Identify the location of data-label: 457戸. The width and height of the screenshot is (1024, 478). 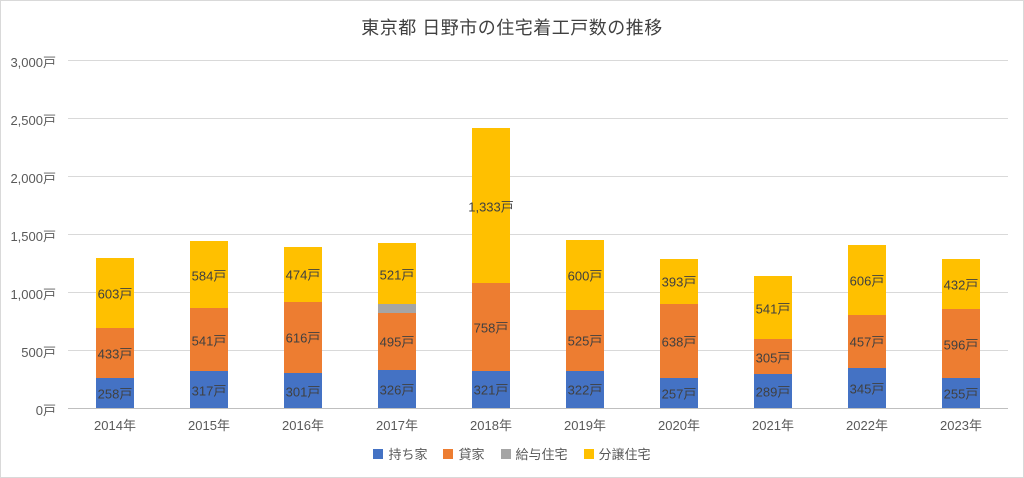
(867, 342).